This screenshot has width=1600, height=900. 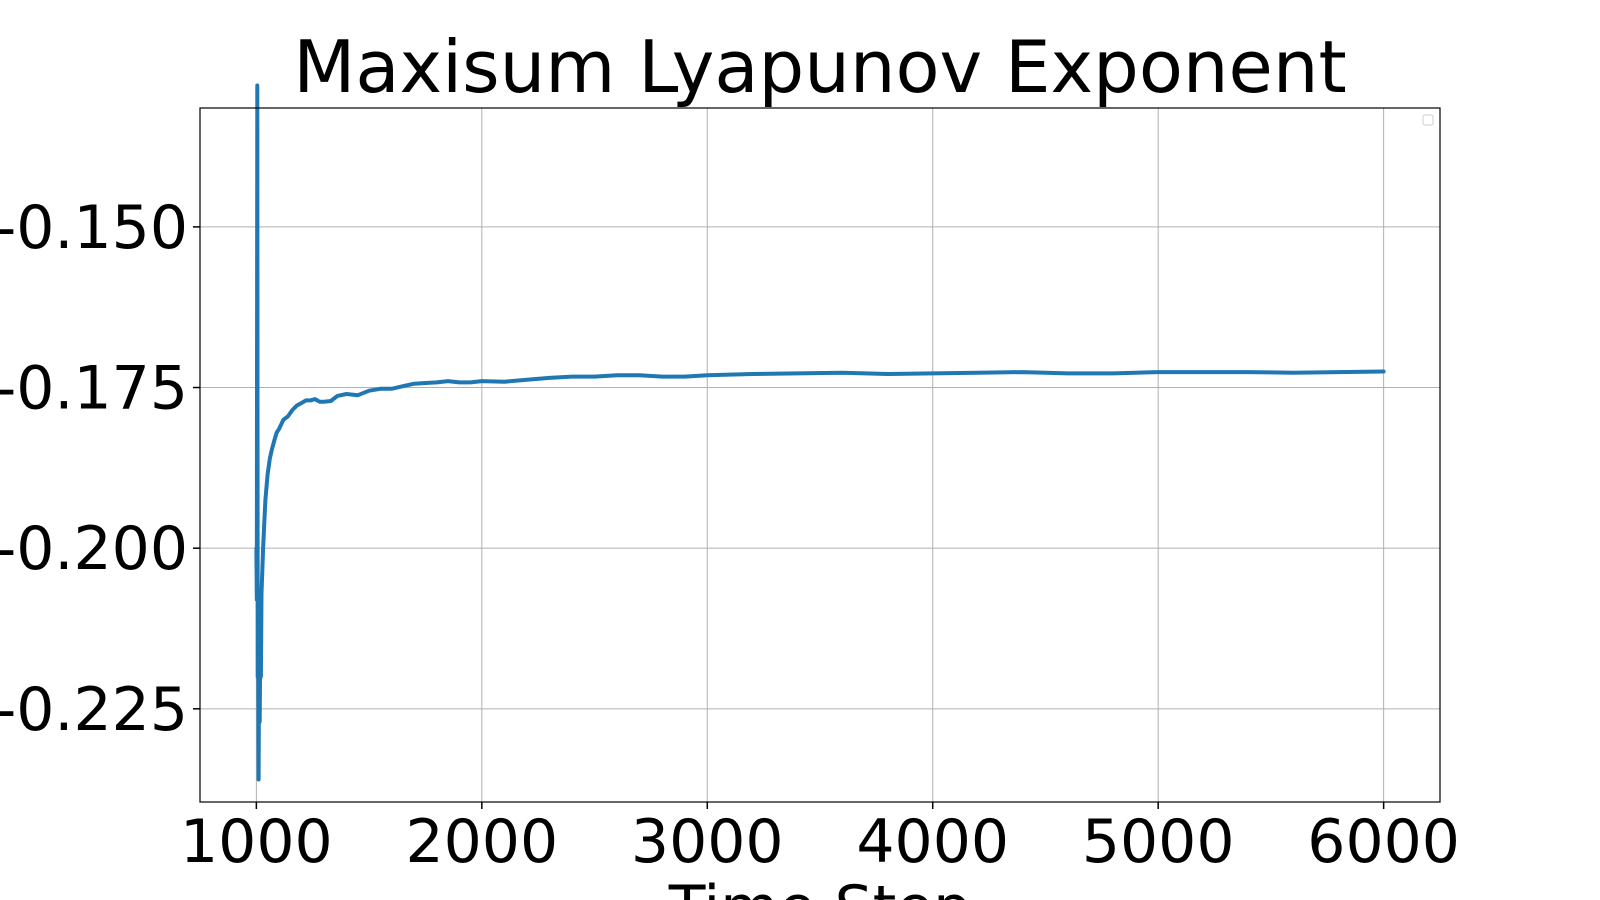 I want to click on y-tick-label: -0.225, so click(x=94, y=710).